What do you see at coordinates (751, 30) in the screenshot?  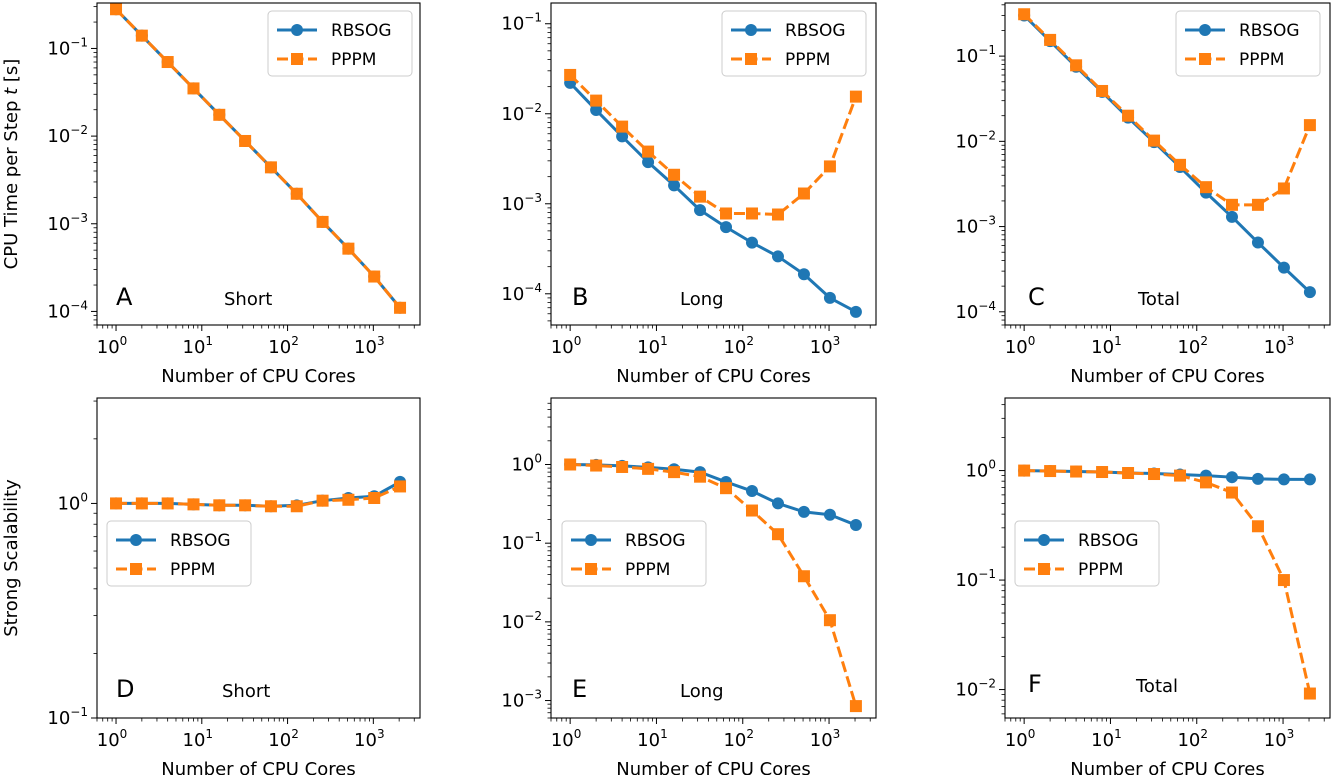 I see `legend-marker-rbsog` at bounding box center [751, 30].